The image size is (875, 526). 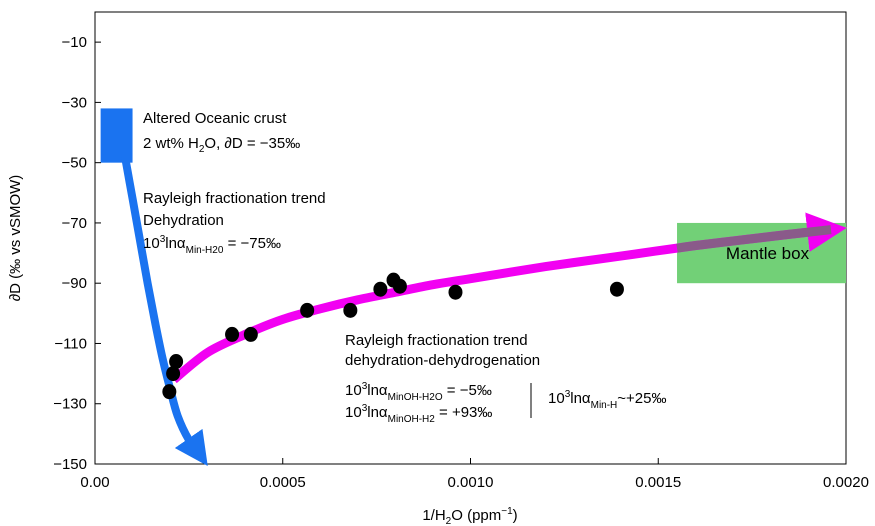 I want to click on y-tick-label: −150, so click(x=70, y=464).